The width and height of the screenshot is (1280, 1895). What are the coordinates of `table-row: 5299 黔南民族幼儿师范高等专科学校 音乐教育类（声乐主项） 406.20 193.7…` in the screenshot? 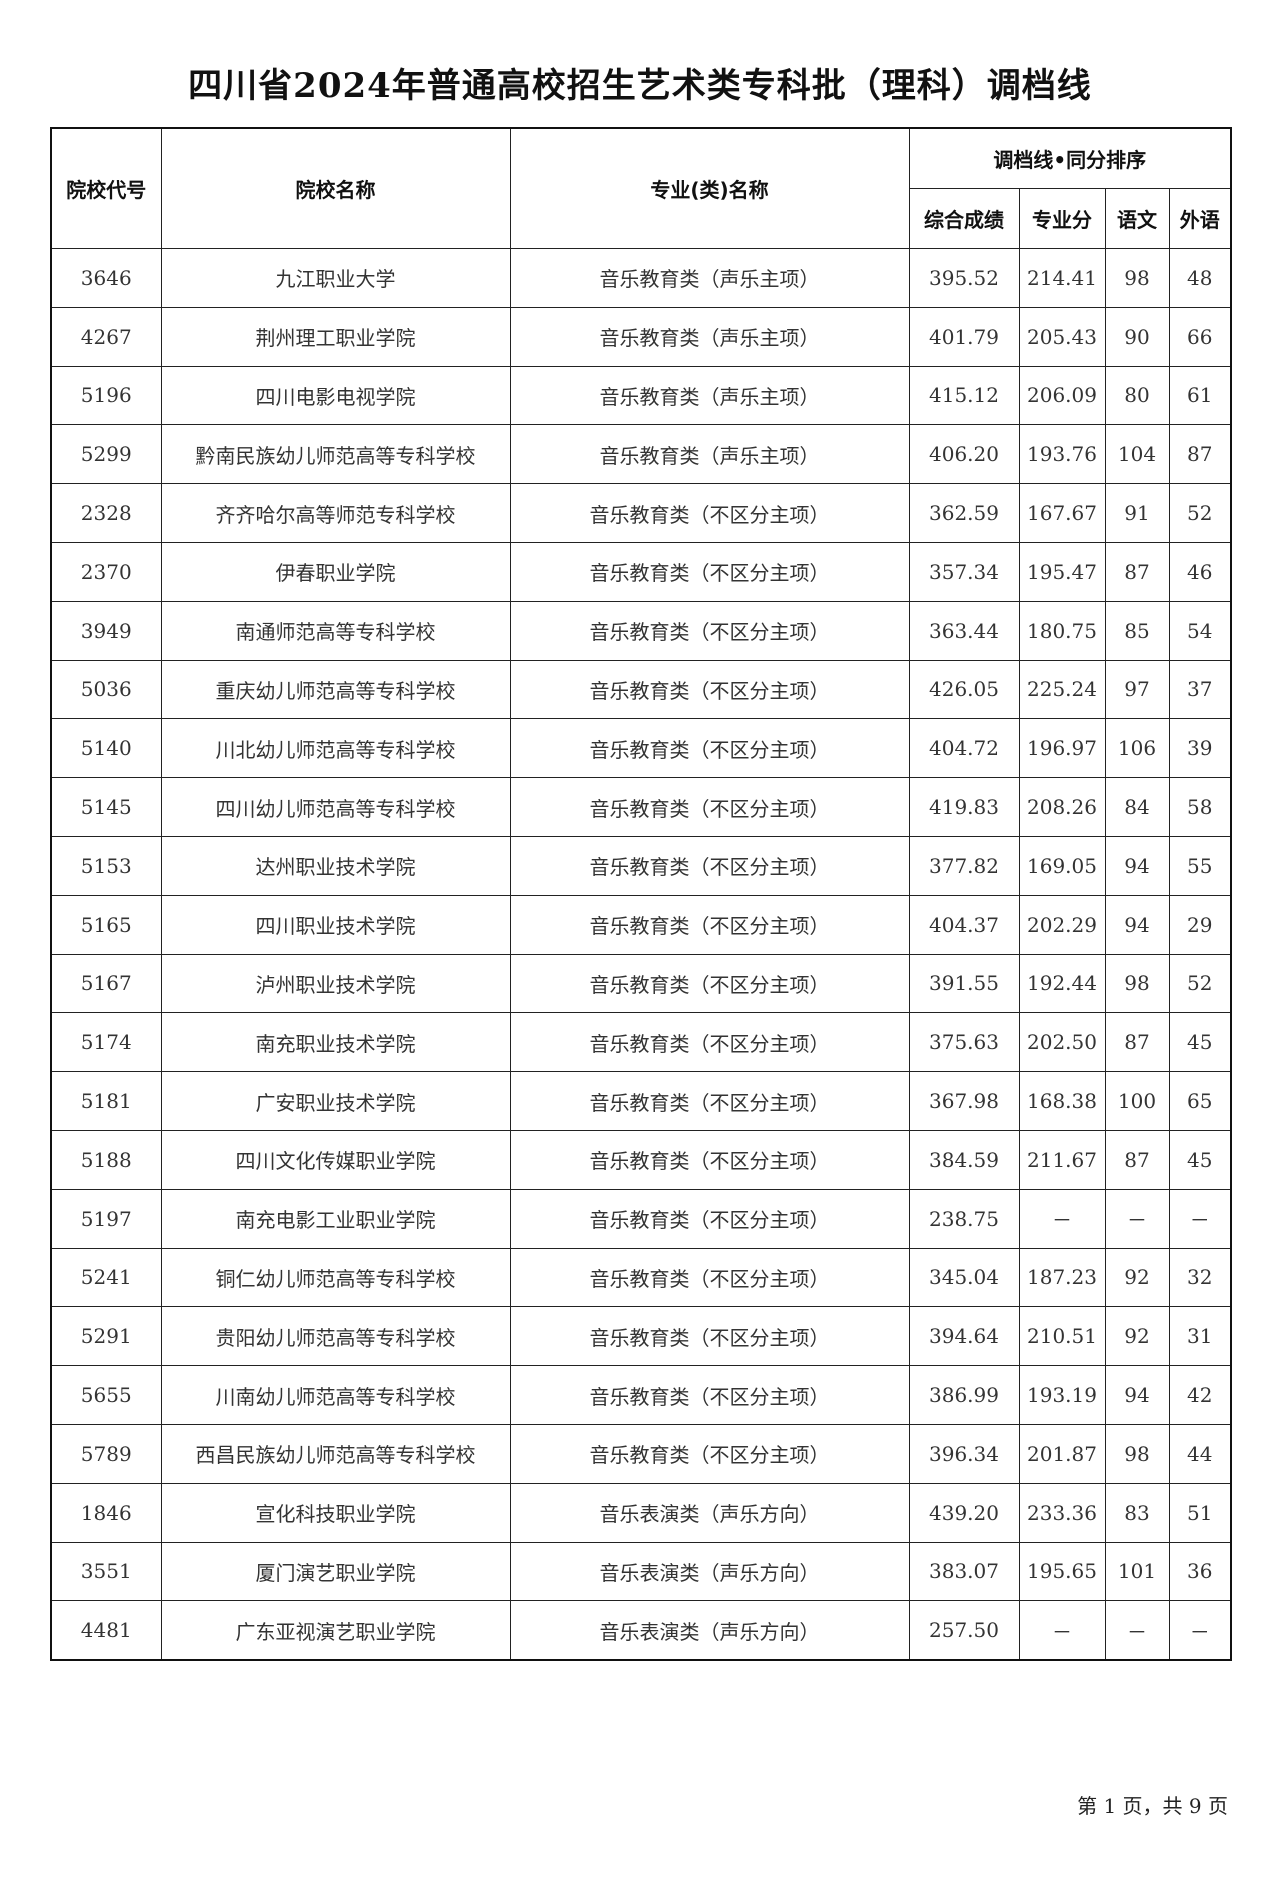 It's located at (641, 454).